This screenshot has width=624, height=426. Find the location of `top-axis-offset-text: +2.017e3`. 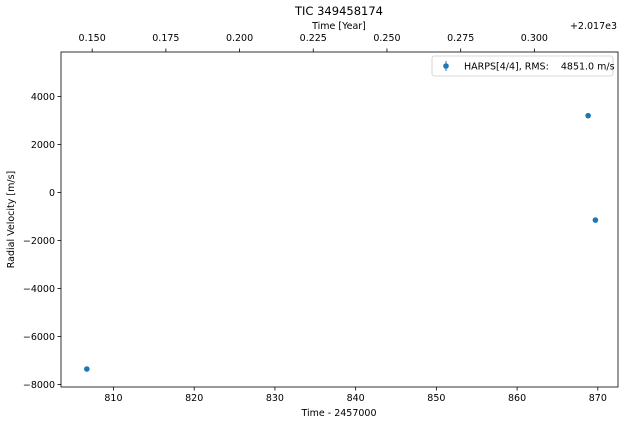

top-axis-offset-text: +2.017e3 is located at coordinates (593, 26).